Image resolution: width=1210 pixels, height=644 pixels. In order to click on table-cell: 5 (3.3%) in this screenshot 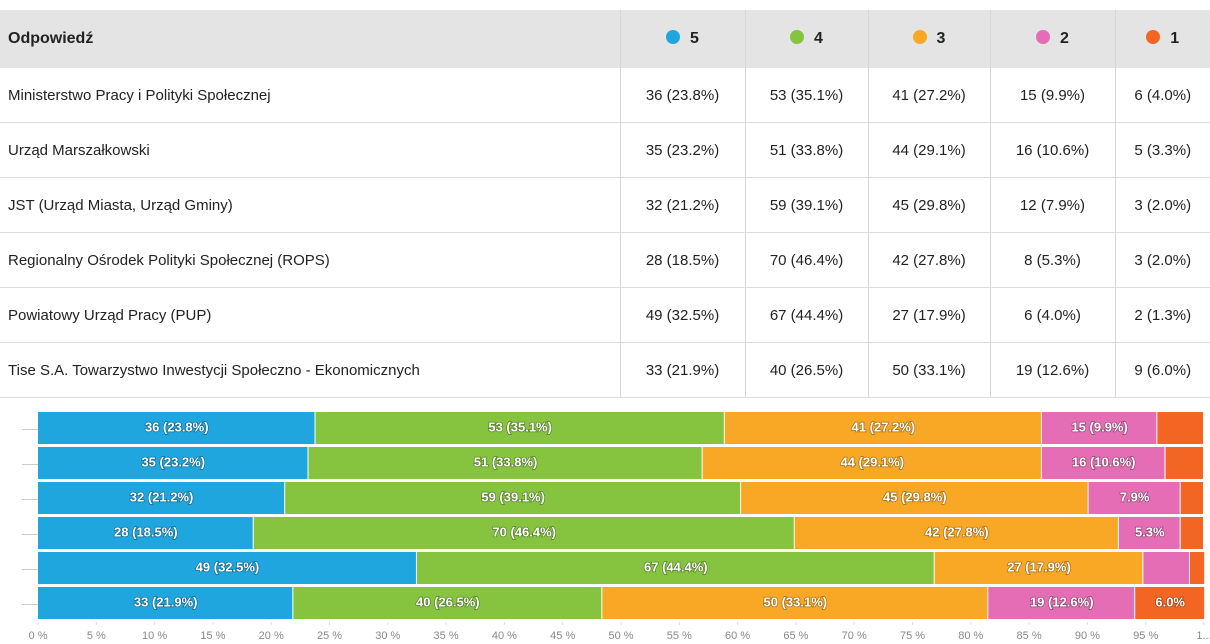, I will do `click(1162, 150)`.